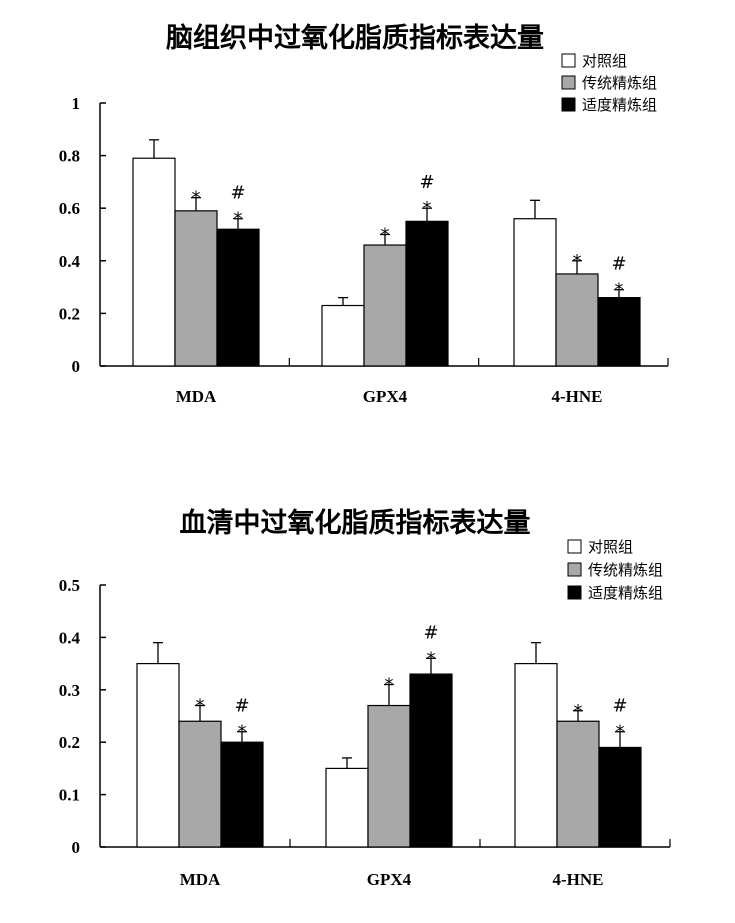  Describe the element at coordinates (355, 523) in the screenshot. I see `chart-title: 血清中过氧化脂质指标表达量` at that location.